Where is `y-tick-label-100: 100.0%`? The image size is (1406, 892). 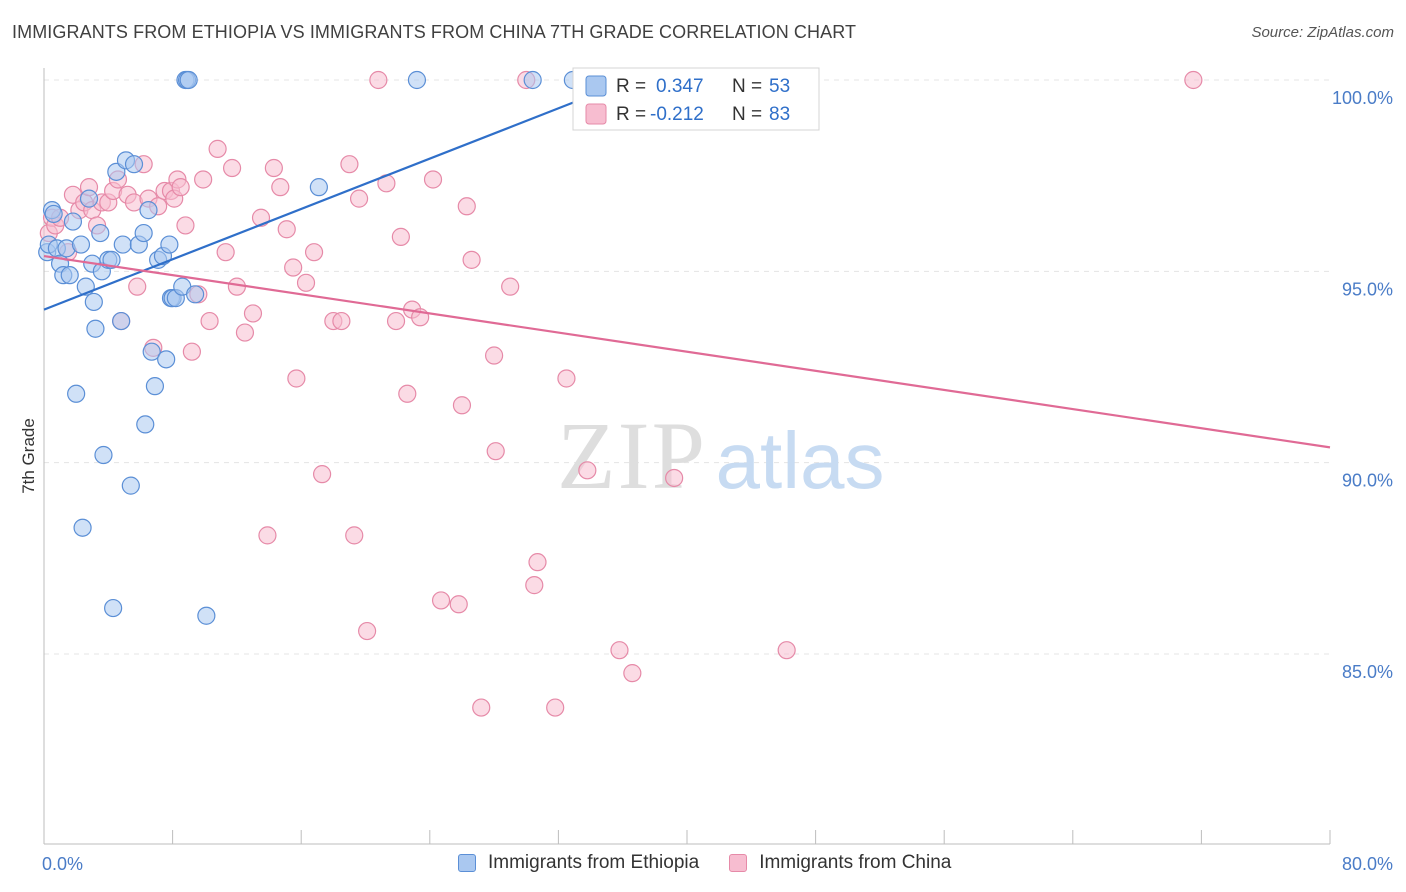 y-tick-label-100: 100.0% is located at coordinates (1362, 98).